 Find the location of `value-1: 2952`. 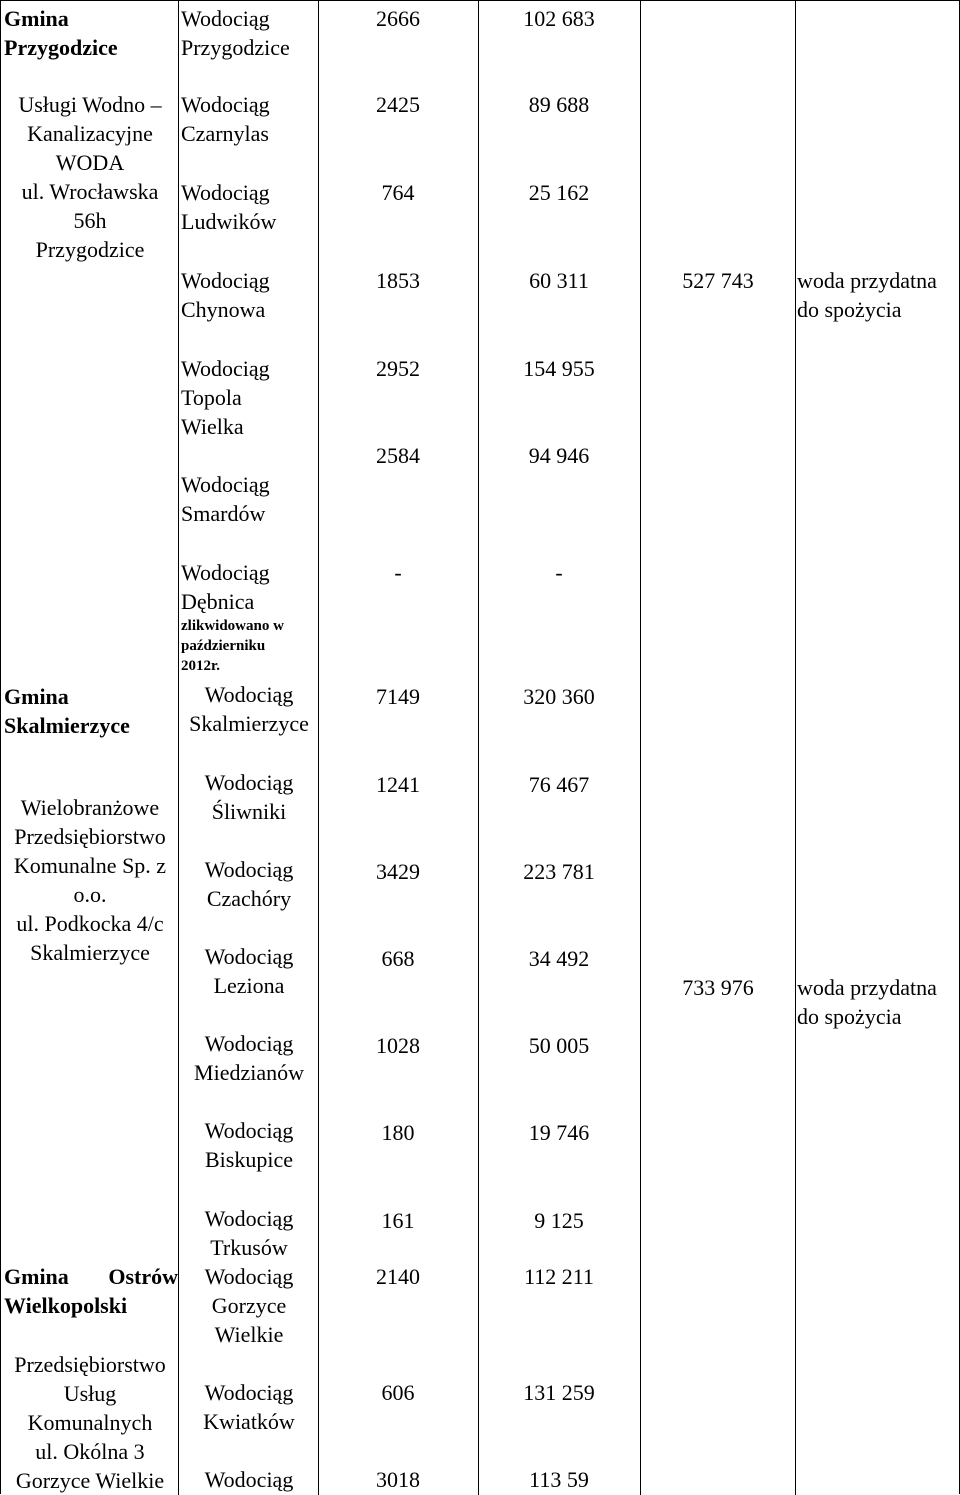

value-1: 2952 is located at coordinates (398, 368).